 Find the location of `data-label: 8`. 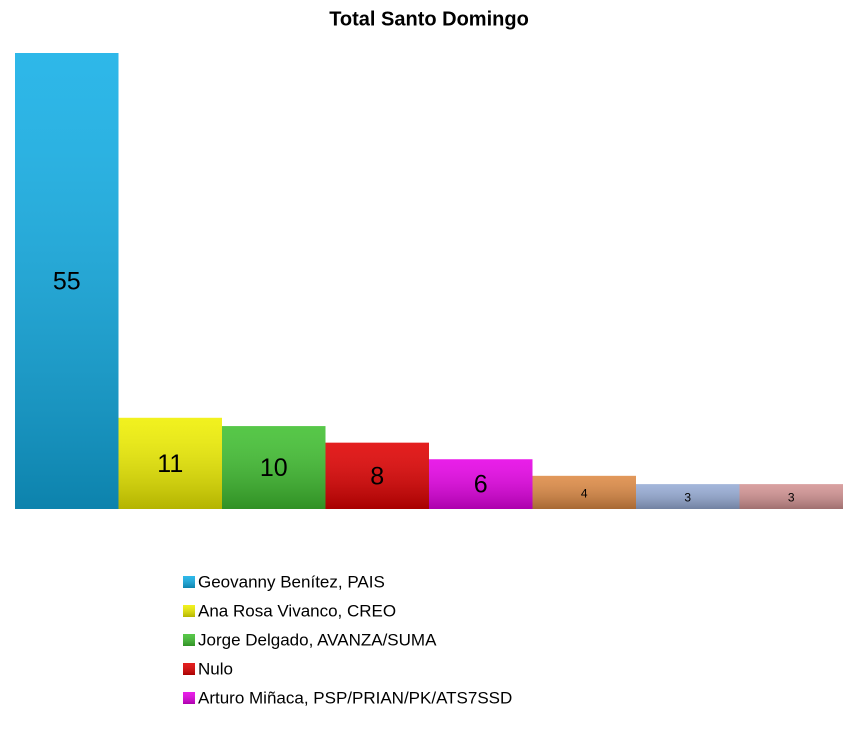

data-label: 8 is located at coordinates (377, 476).